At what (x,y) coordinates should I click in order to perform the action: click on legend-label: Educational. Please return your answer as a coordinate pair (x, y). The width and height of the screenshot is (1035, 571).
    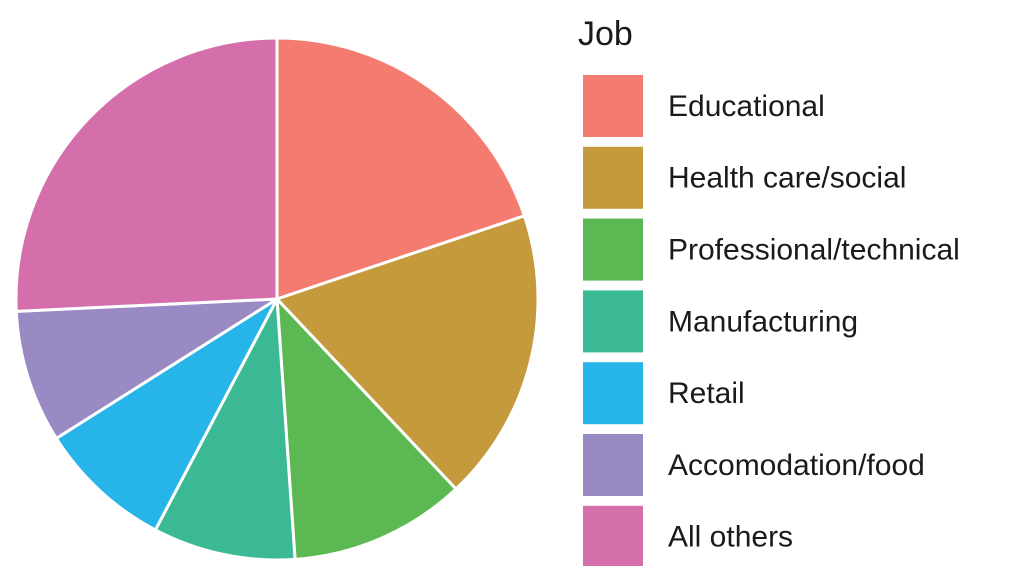
    Looking at the image, I should click on (746, 106).